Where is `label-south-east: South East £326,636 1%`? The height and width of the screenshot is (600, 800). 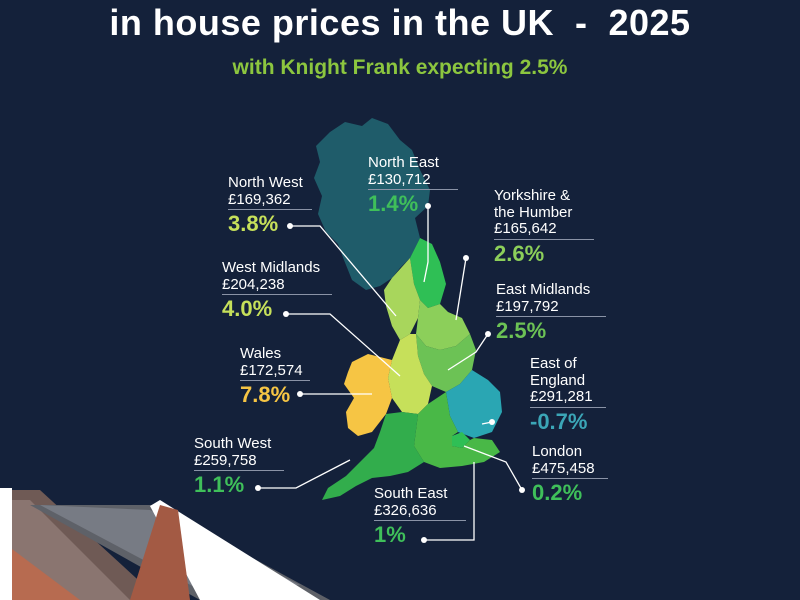
label-south-east: South East £326,636 1% is located at coordinates (420, 516).